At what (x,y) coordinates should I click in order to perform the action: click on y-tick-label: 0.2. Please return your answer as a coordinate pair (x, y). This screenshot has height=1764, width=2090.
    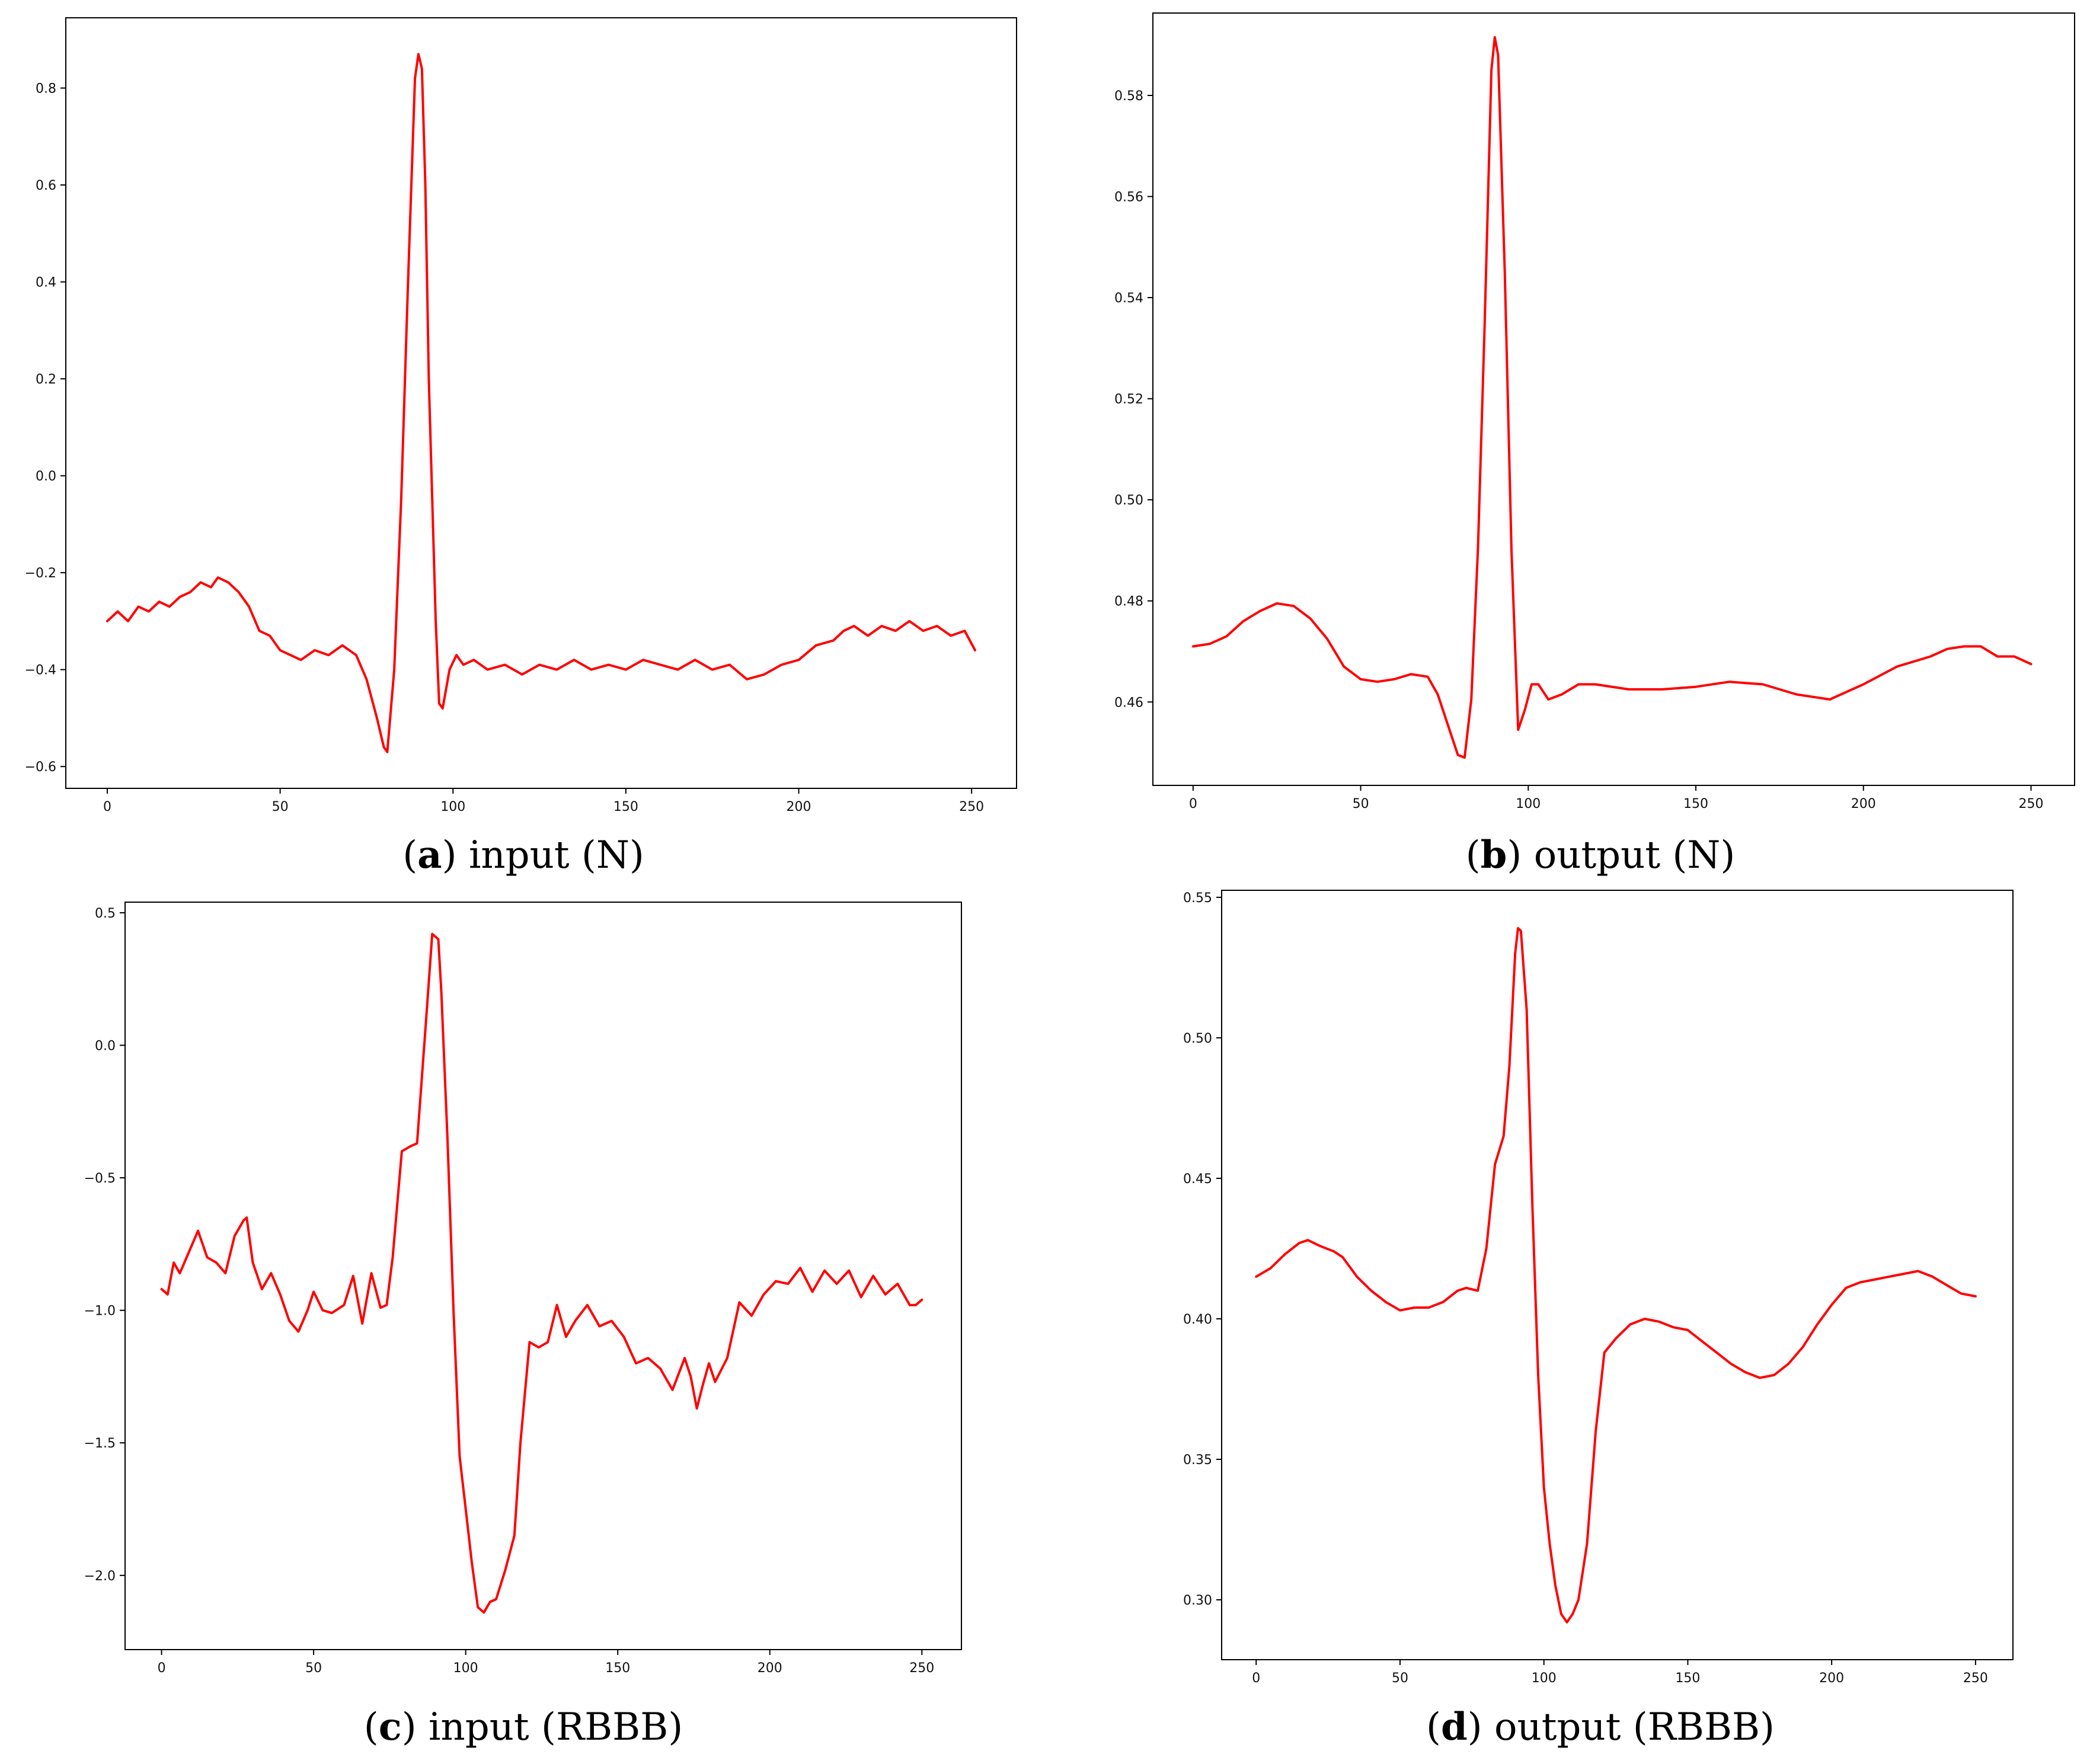
    Looking at the image, I should click on (46, 380).